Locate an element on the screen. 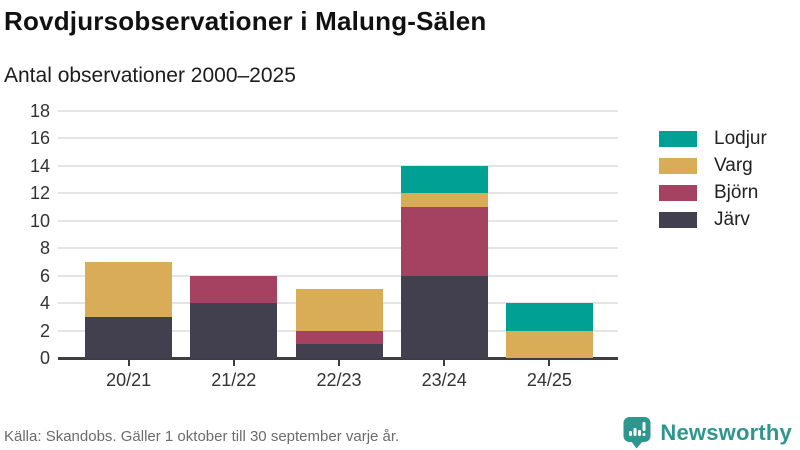  legend-label: Björn is located at coordinates (736, 192).